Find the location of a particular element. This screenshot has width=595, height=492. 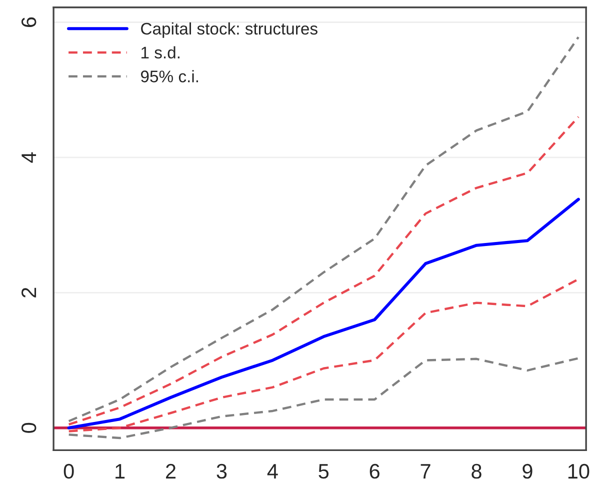

x-tick-label: 5 is located at coordinates (323, 471).